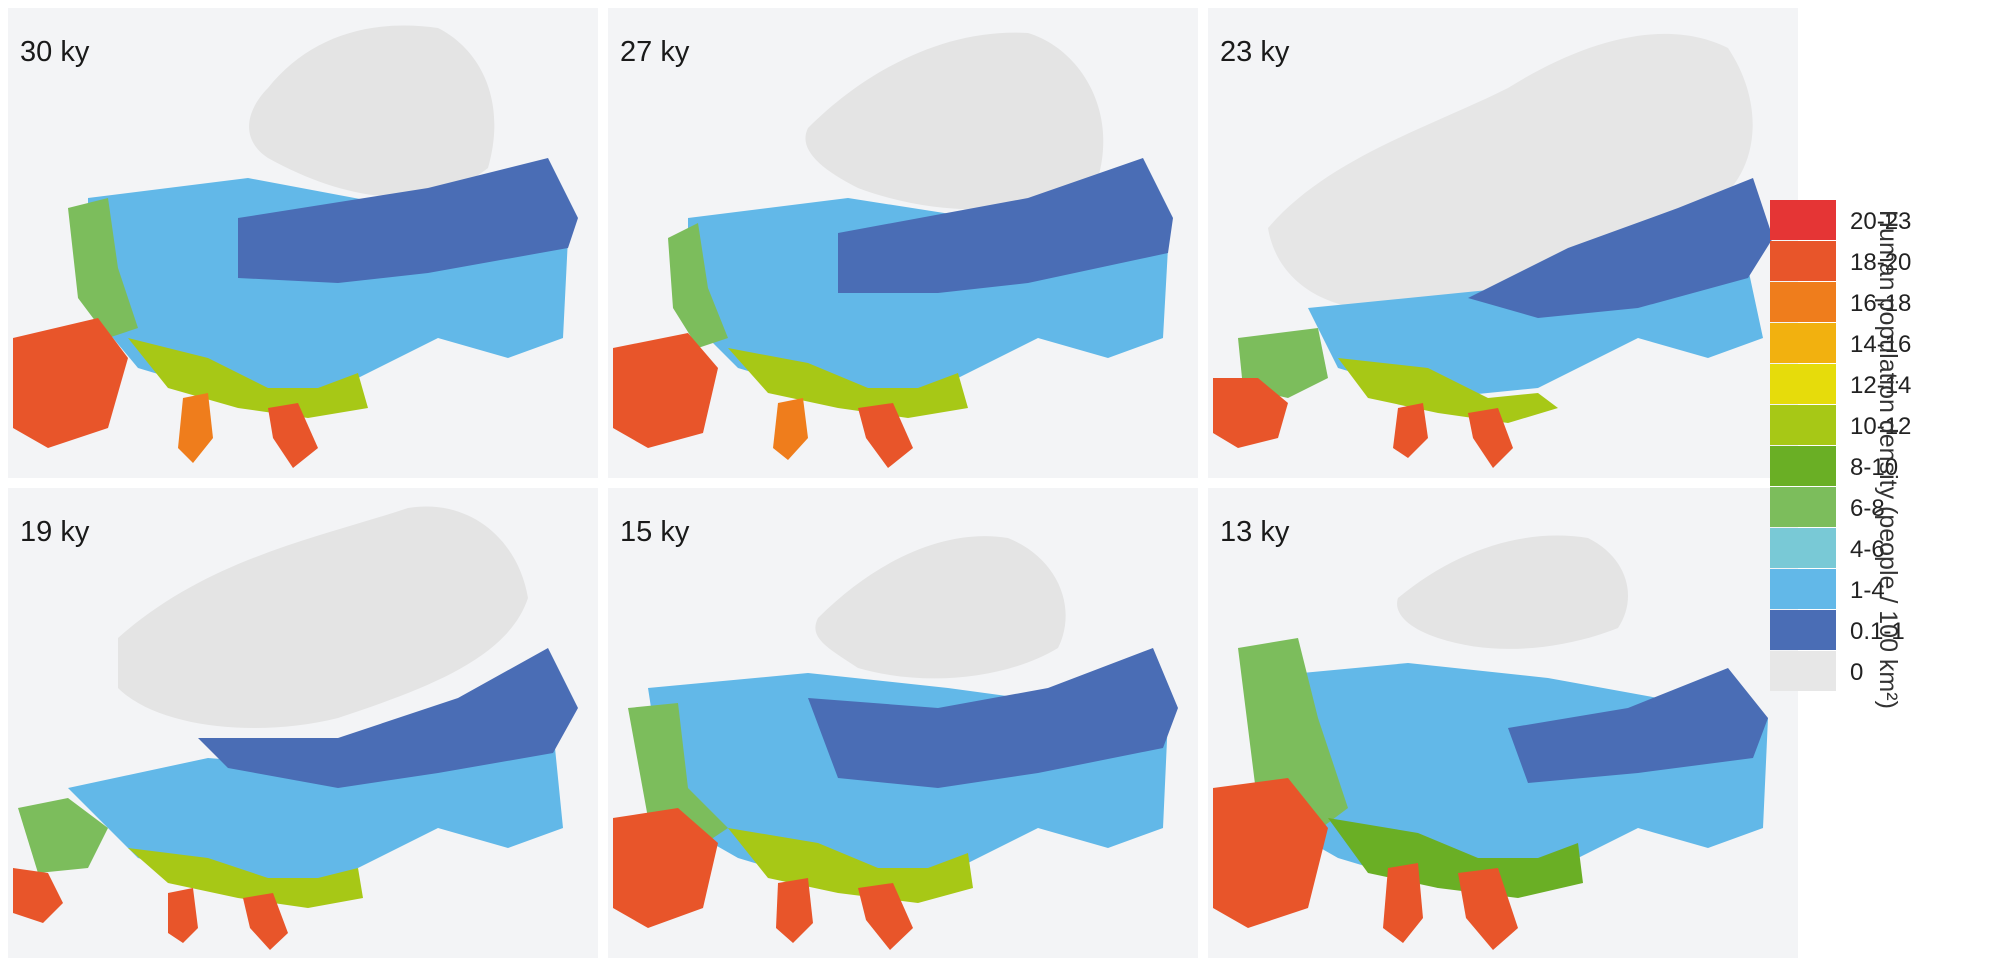 The width and height of the screenshot is (2000, 965). I want to click on legend-item: 1-4, so click(1885, 589).